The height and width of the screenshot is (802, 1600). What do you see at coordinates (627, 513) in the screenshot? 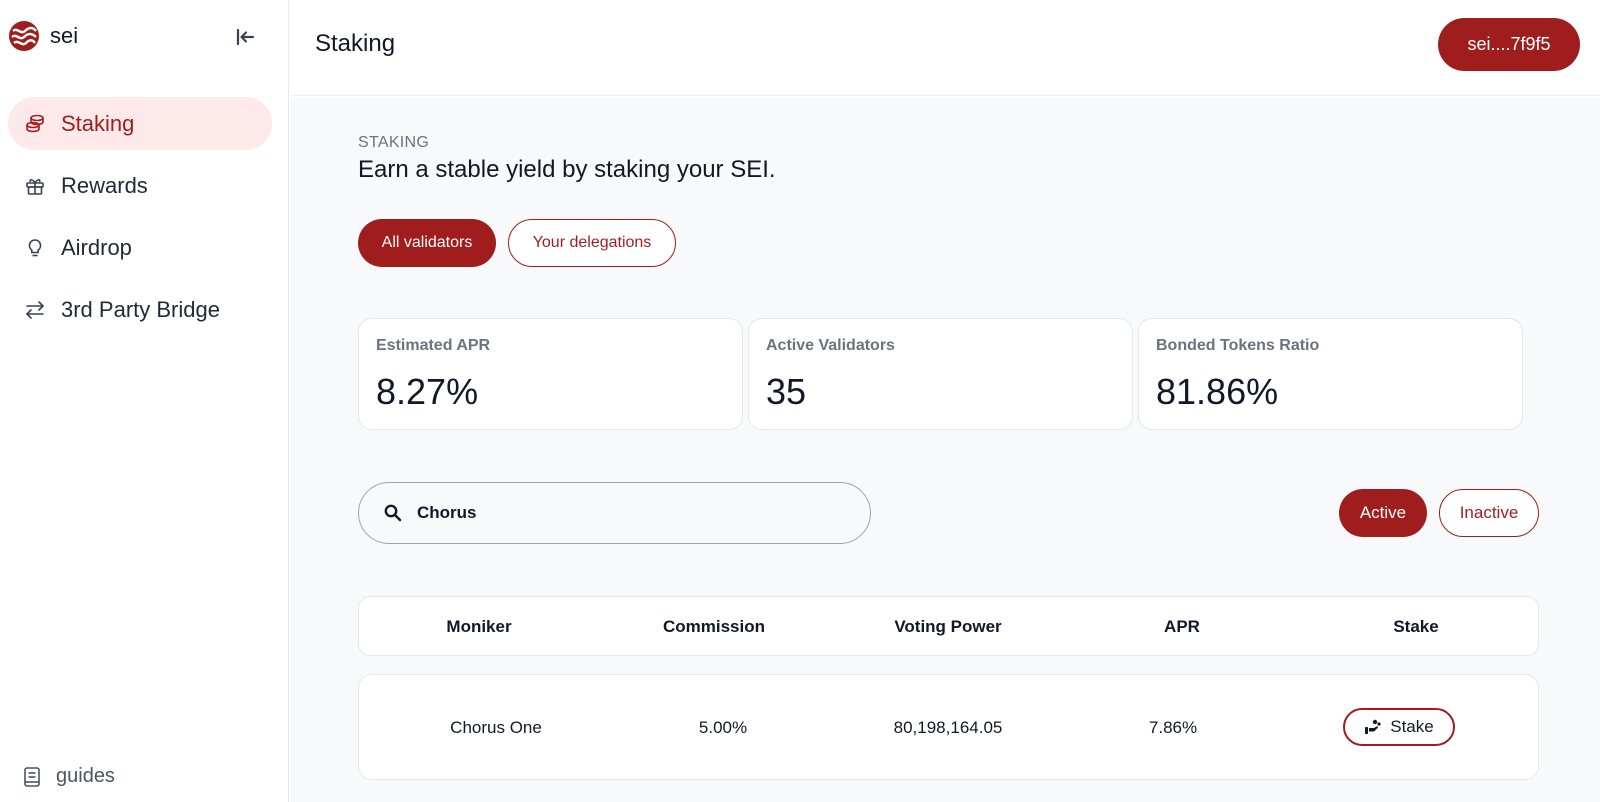
I see `search-input` at bounding box center [627, 513].